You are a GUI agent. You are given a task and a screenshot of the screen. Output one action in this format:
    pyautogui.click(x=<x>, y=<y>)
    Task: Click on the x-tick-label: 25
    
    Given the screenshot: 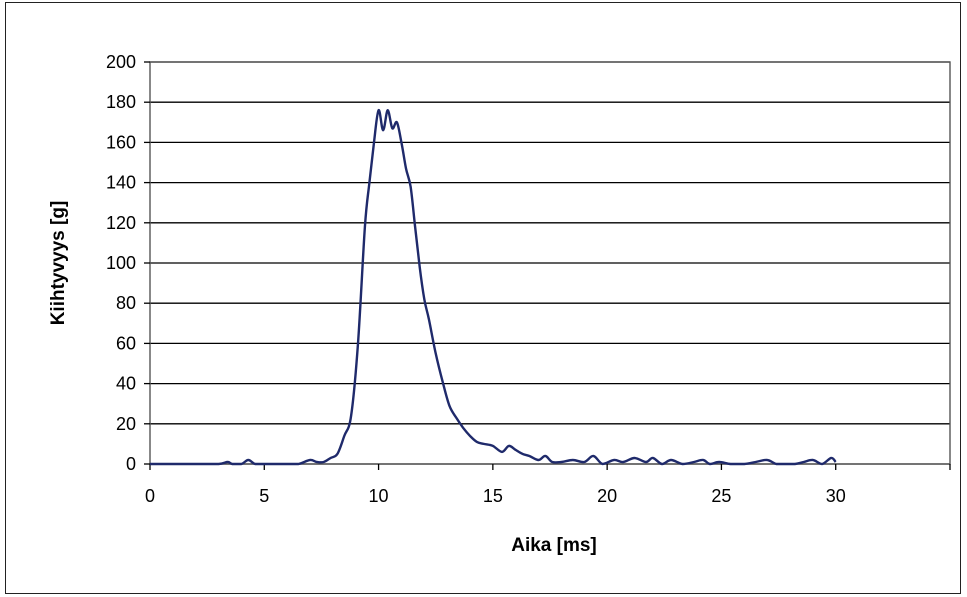 What is the action you would take?
    pyautogui.click(x=721, y=496)
    